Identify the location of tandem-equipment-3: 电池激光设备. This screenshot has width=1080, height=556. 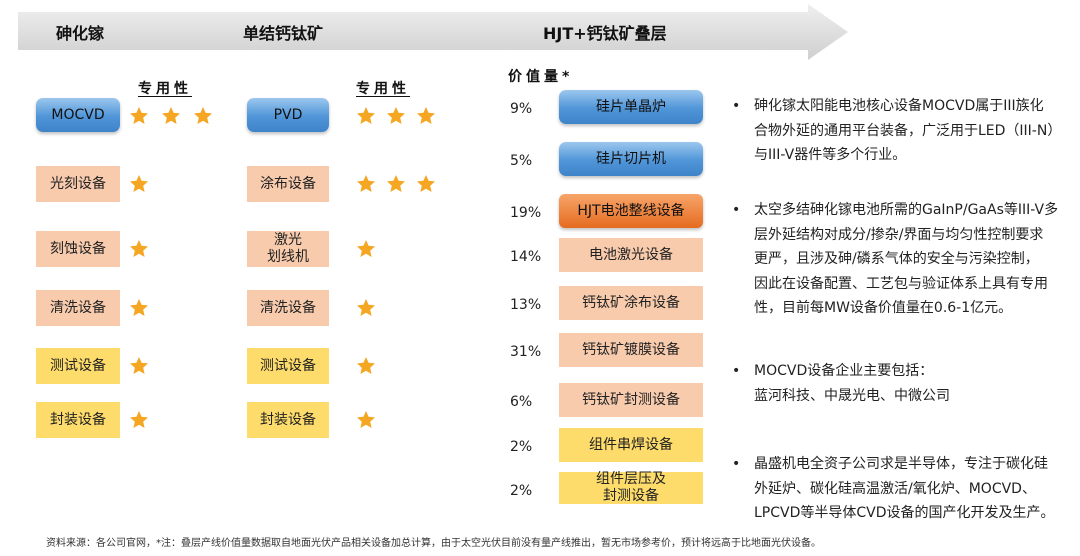
(631, 255).